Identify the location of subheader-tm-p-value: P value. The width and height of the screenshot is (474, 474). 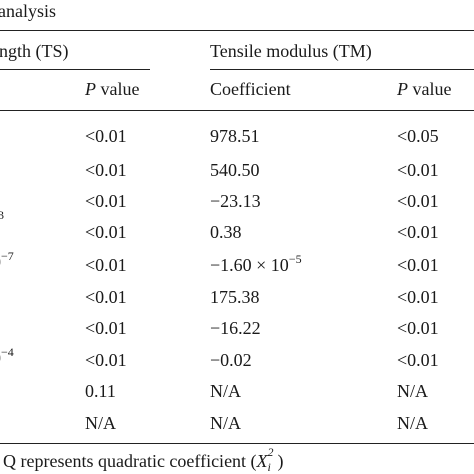
(424, 89).